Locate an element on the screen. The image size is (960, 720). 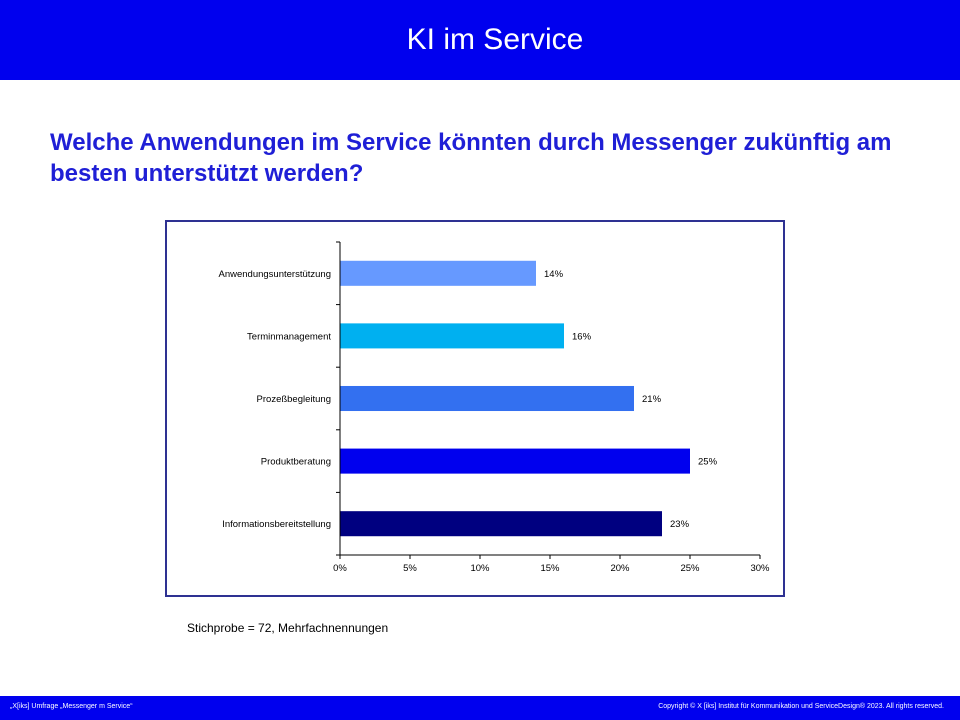
value-label-4: 23% is located at coordinates (680, 524).